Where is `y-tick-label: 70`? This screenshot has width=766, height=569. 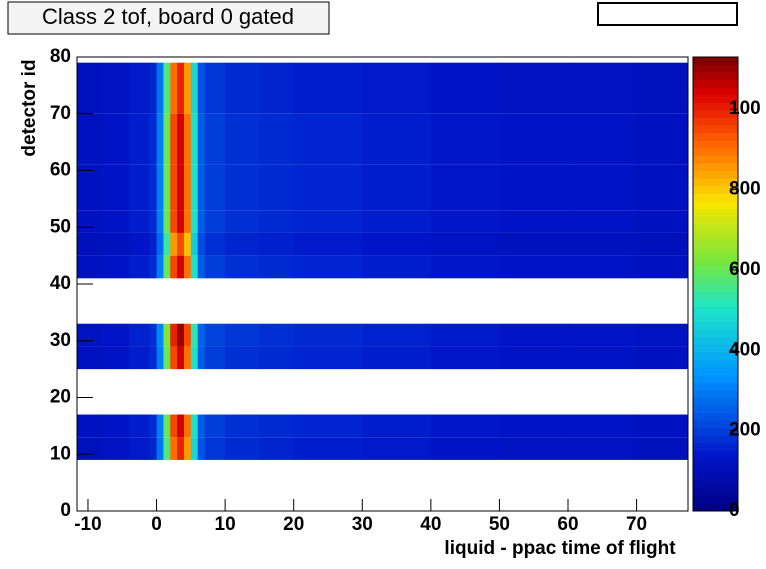
y-tick-label: 70 is located at coordinates (60, 113).